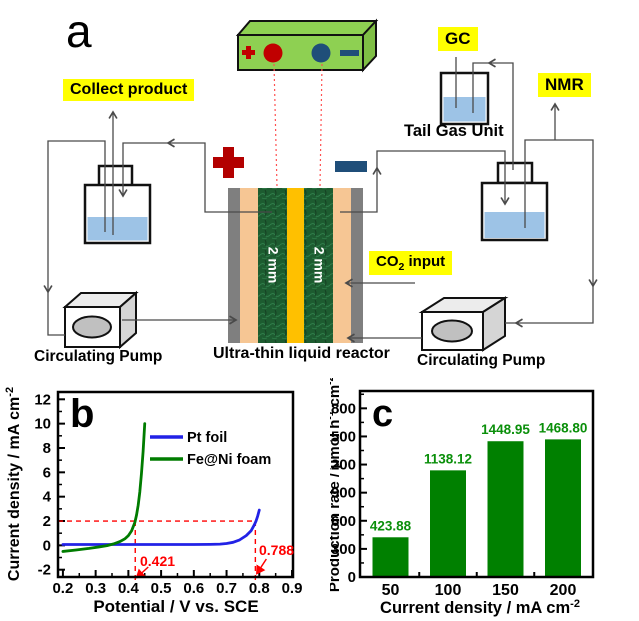  I want to click on x-category-label: 50, so click(391, 590).